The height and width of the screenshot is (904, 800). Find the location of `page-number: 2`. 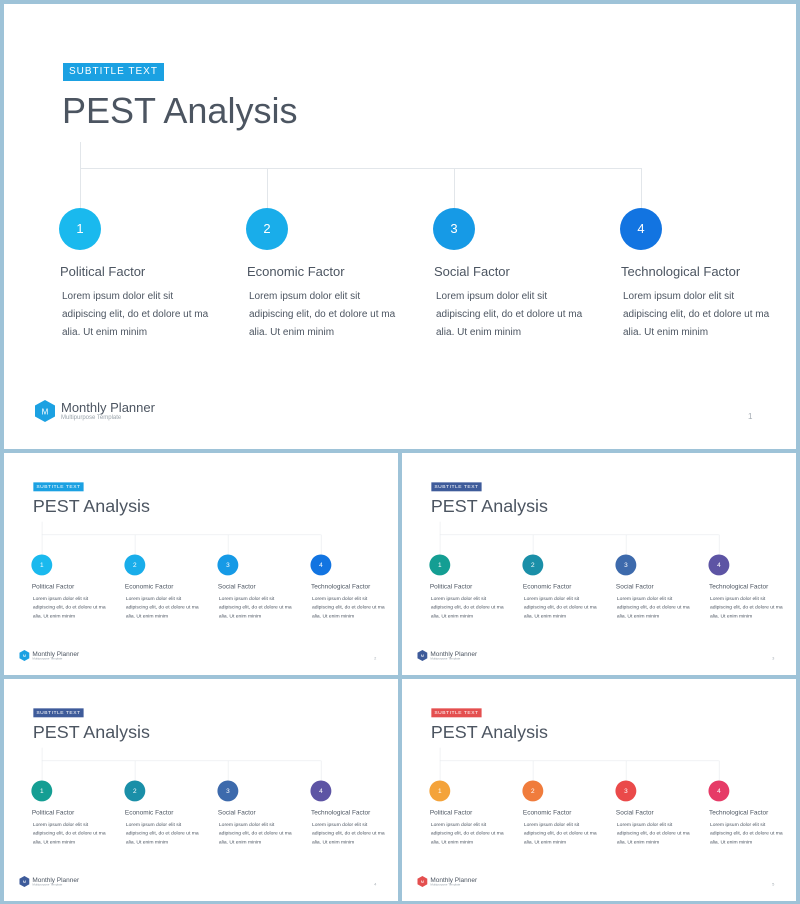

page-number: 2 is located at coordinates (375, 658).